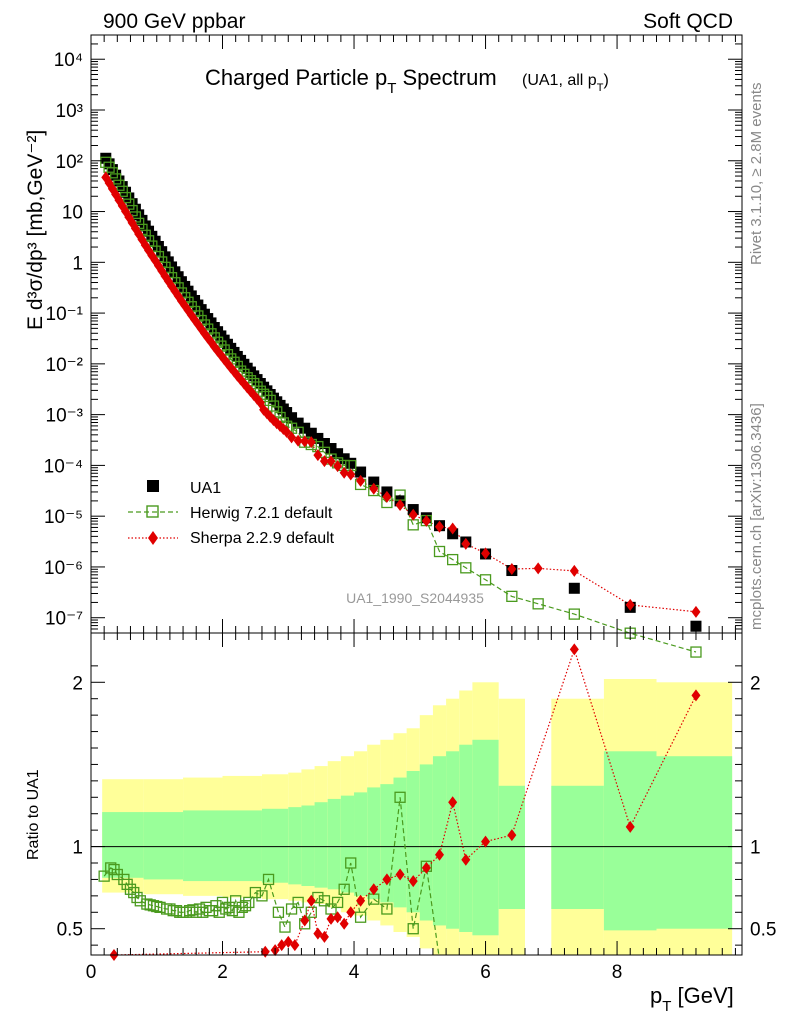 The width and height of the screenshot is (786, 1024). I want to click on ratio-y-label: Ratio to UA1, so click(33, 814).